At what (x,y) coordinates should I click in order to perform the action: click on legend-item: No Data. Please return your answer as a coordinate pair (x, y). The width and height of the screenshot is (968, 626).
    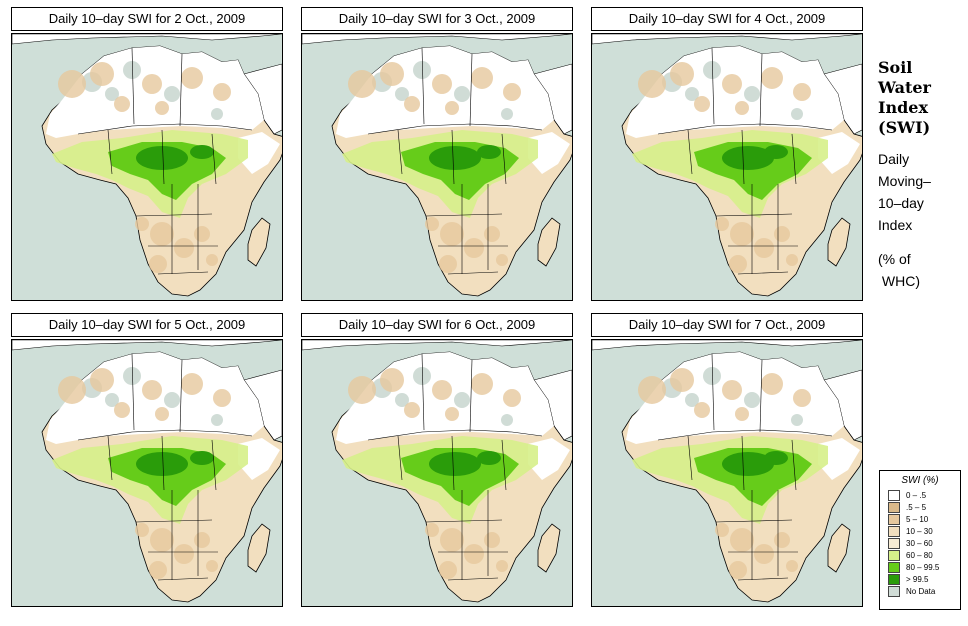
    Looking at the image, I should click on (924, 591).